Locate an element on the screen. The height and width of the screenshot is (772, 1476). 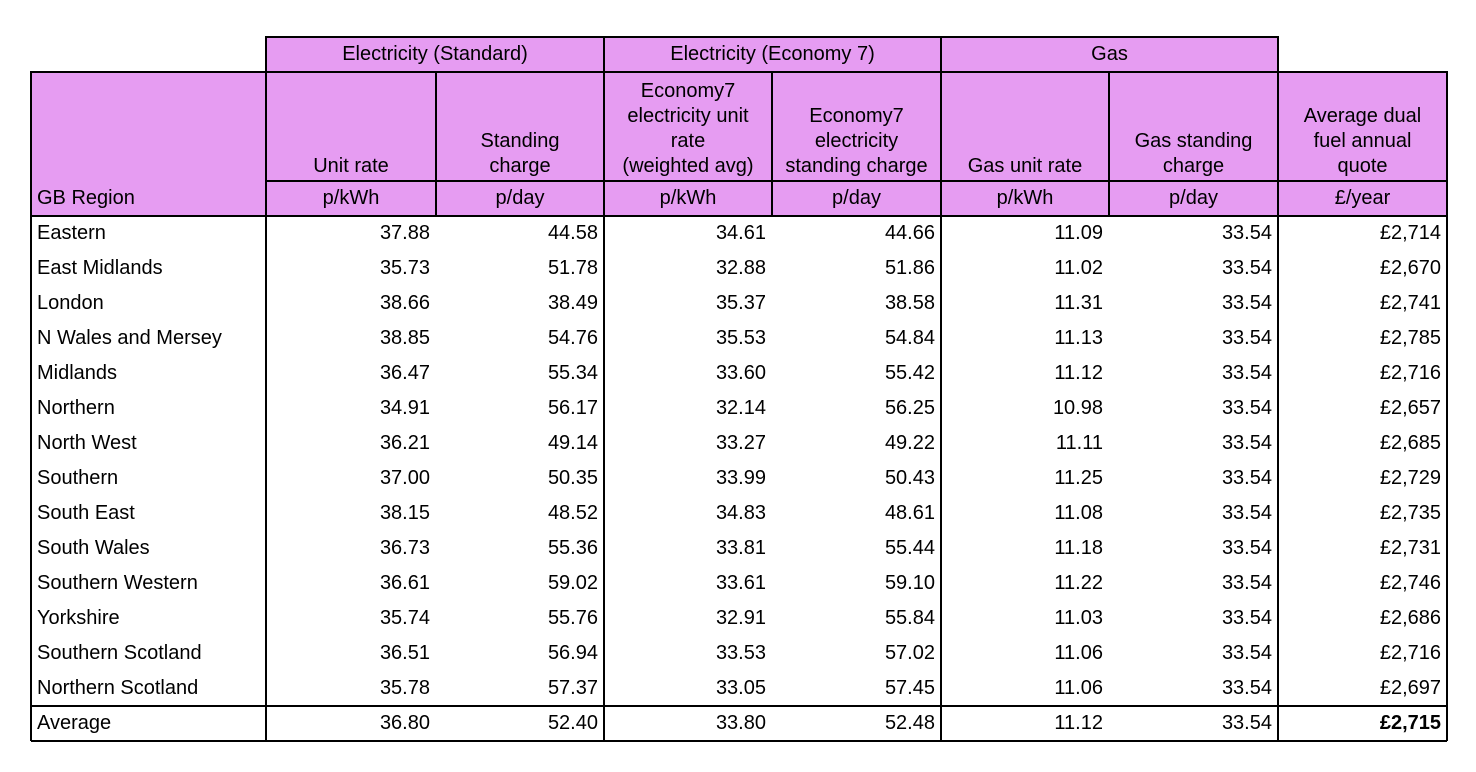
table-cell: 55.42 is located at coordinates (909, 373).